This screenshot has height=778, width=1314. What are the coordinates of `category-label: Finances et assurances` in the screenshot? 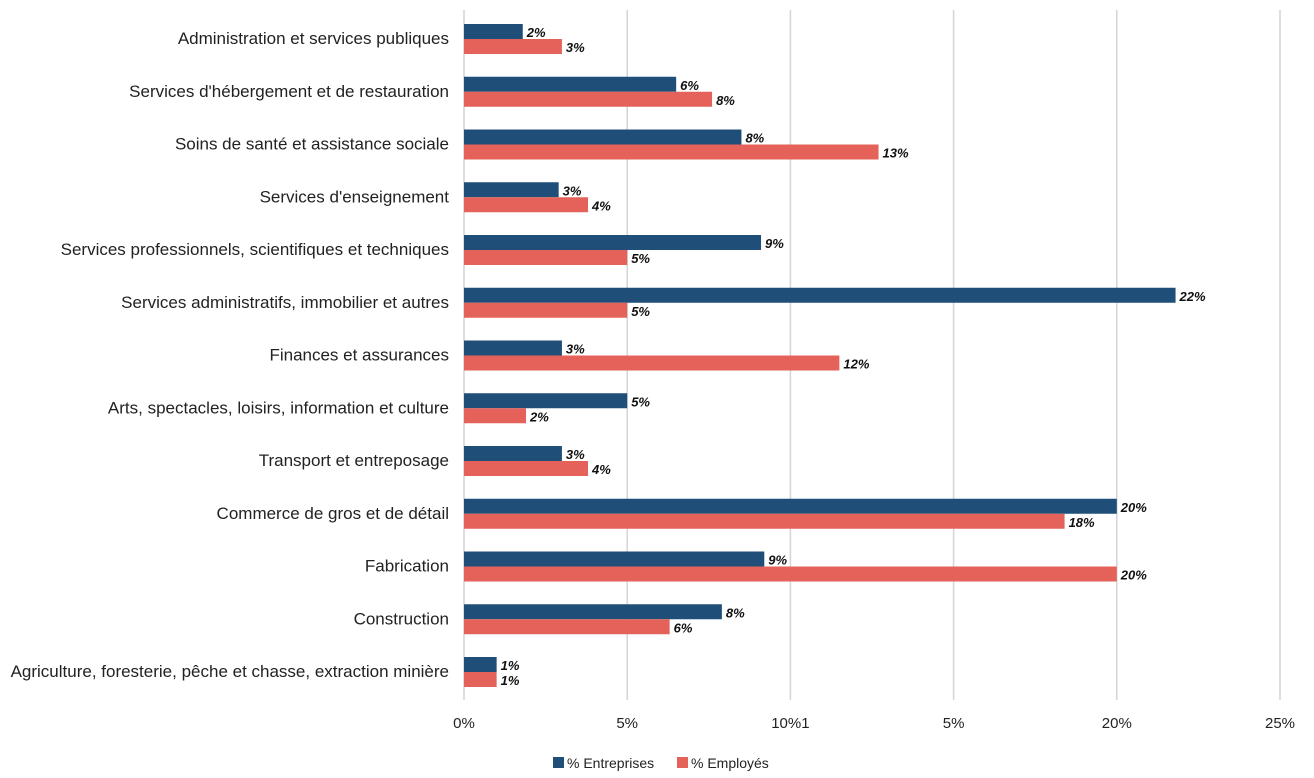 It's located at (359, 355).